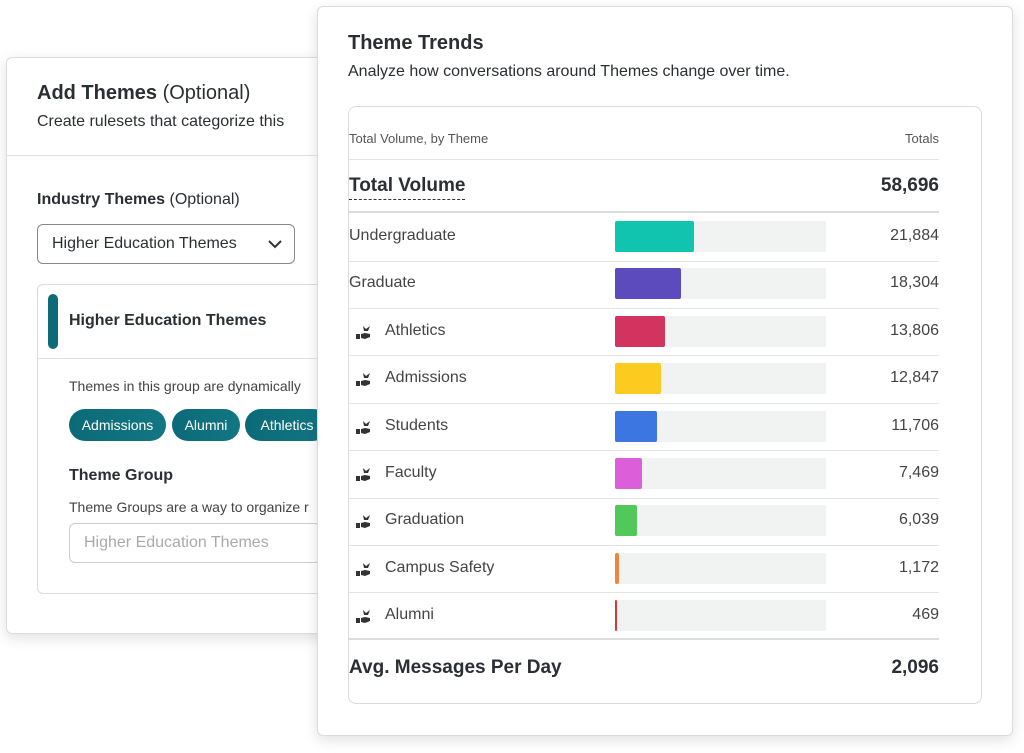 Image resolution: width=1024 pixels, height=753 pixels. I want to click on industry-dropdown: Higher Education Themes, so click(166, 244).